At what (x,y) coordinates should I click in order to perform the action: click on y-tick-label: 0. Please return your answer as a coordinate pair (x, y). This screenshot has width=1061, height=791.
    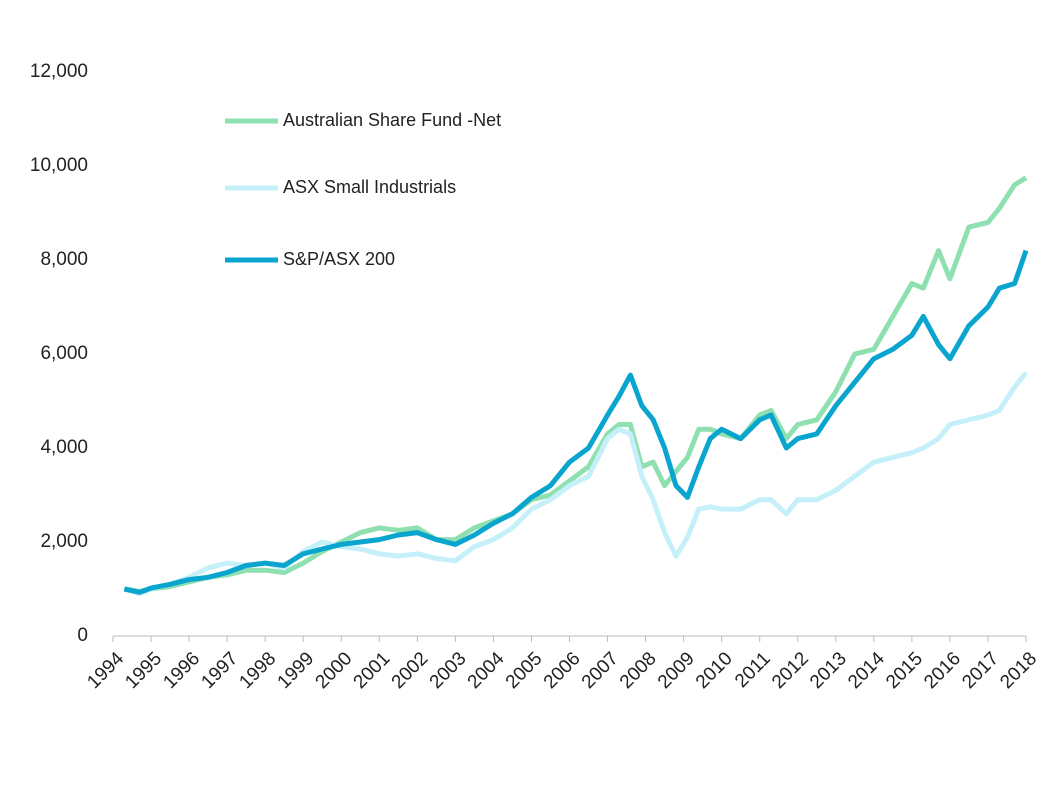
    Looking at the image, I should click on (82, 635).